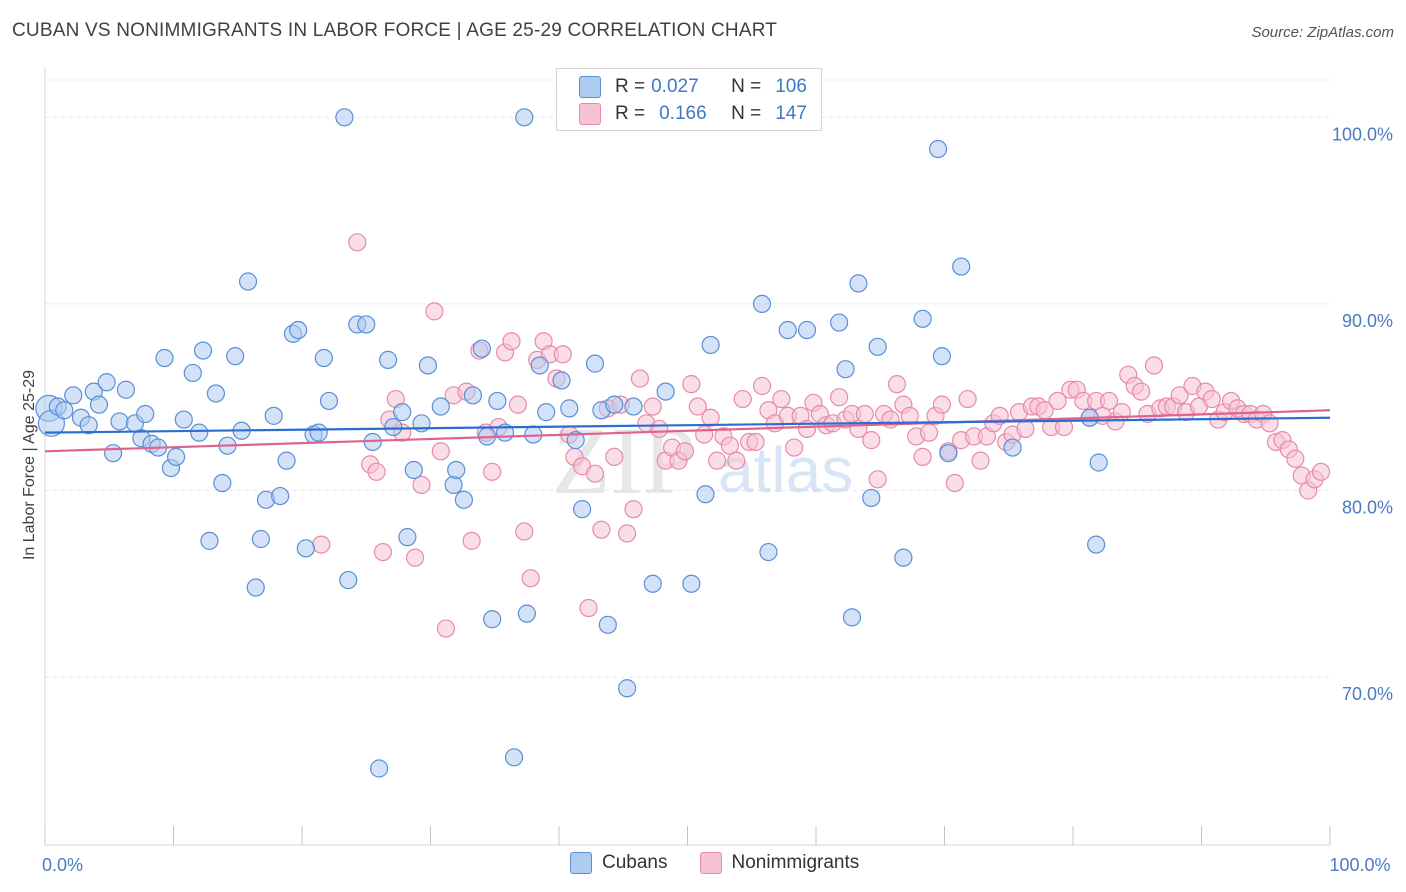 Image resolution: width=1406 pixels, height=892 pixels. What do you see at coordinates (791, 113) in the screenshot?
I see `legend-n-value: 147` at bounding box center [791, 113].